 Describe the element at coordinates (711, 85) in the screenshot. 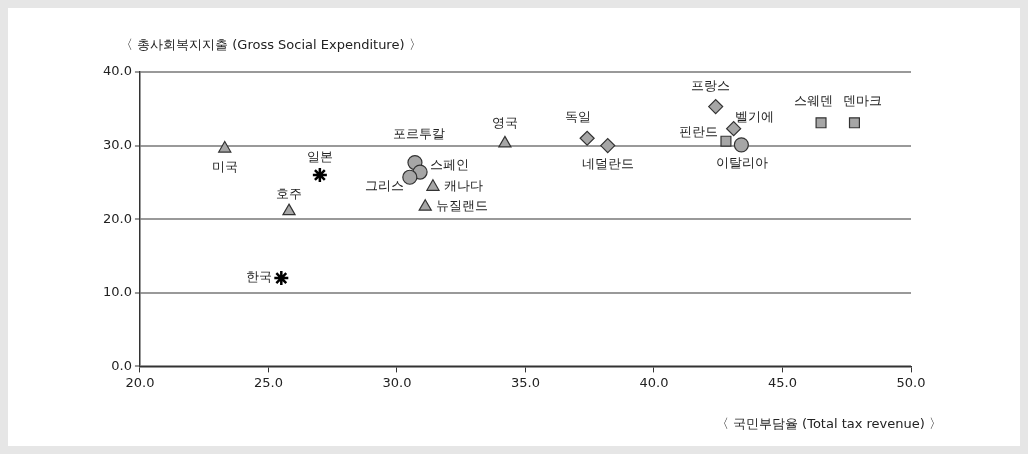

I see `annotation: 프랑스` at that location.